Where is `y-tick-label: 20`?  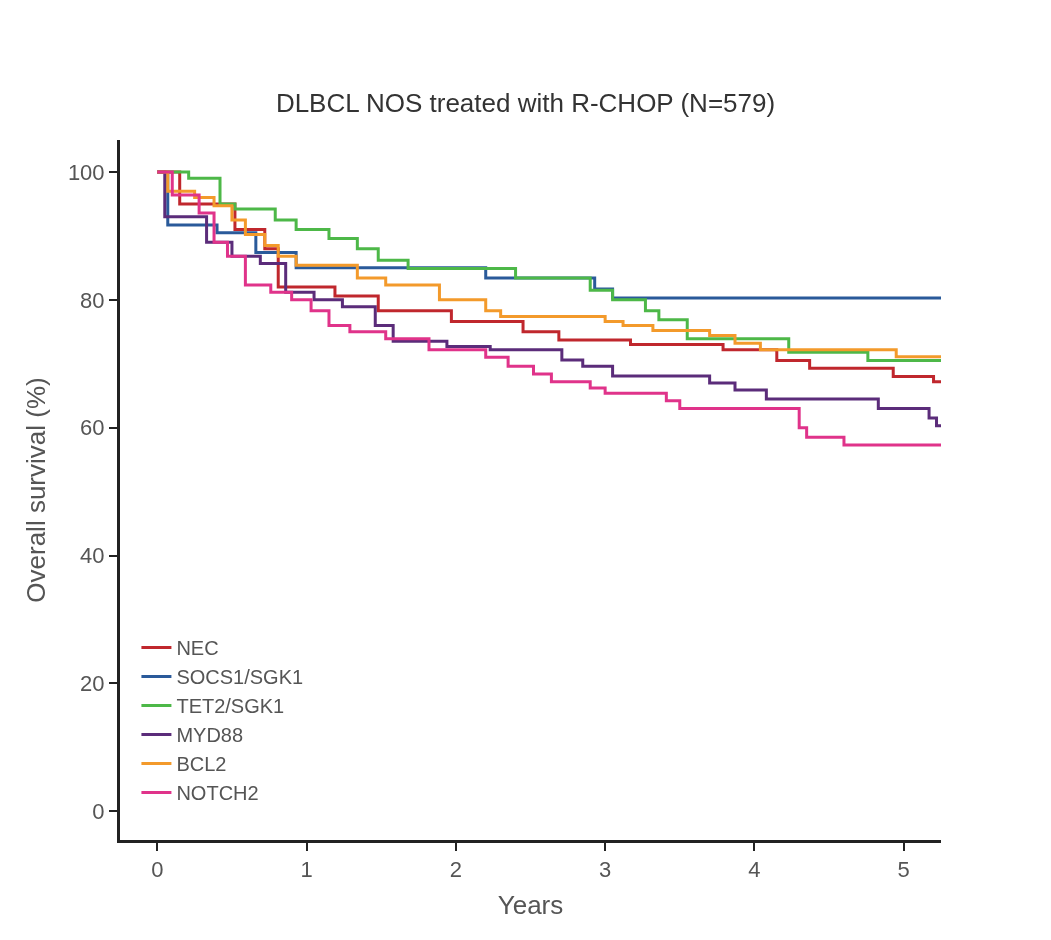 y-tick-label: 20 is located at coordinates (92, 684).